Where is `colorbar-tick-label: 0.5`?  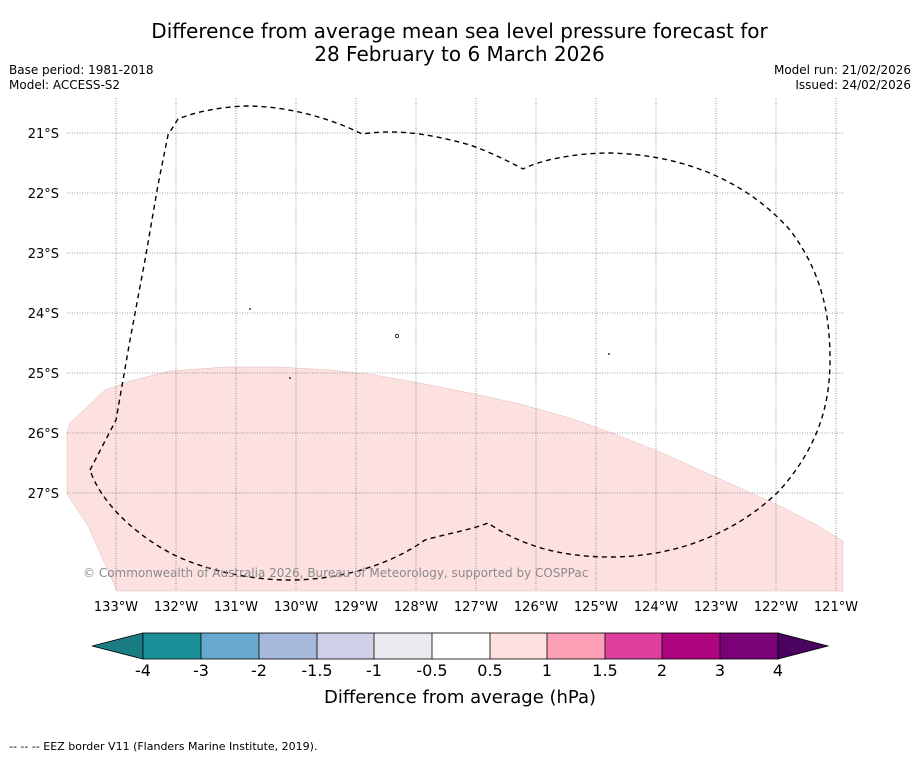
colorbar-tick-label: 0.5 is located at coordinates (489, 670).